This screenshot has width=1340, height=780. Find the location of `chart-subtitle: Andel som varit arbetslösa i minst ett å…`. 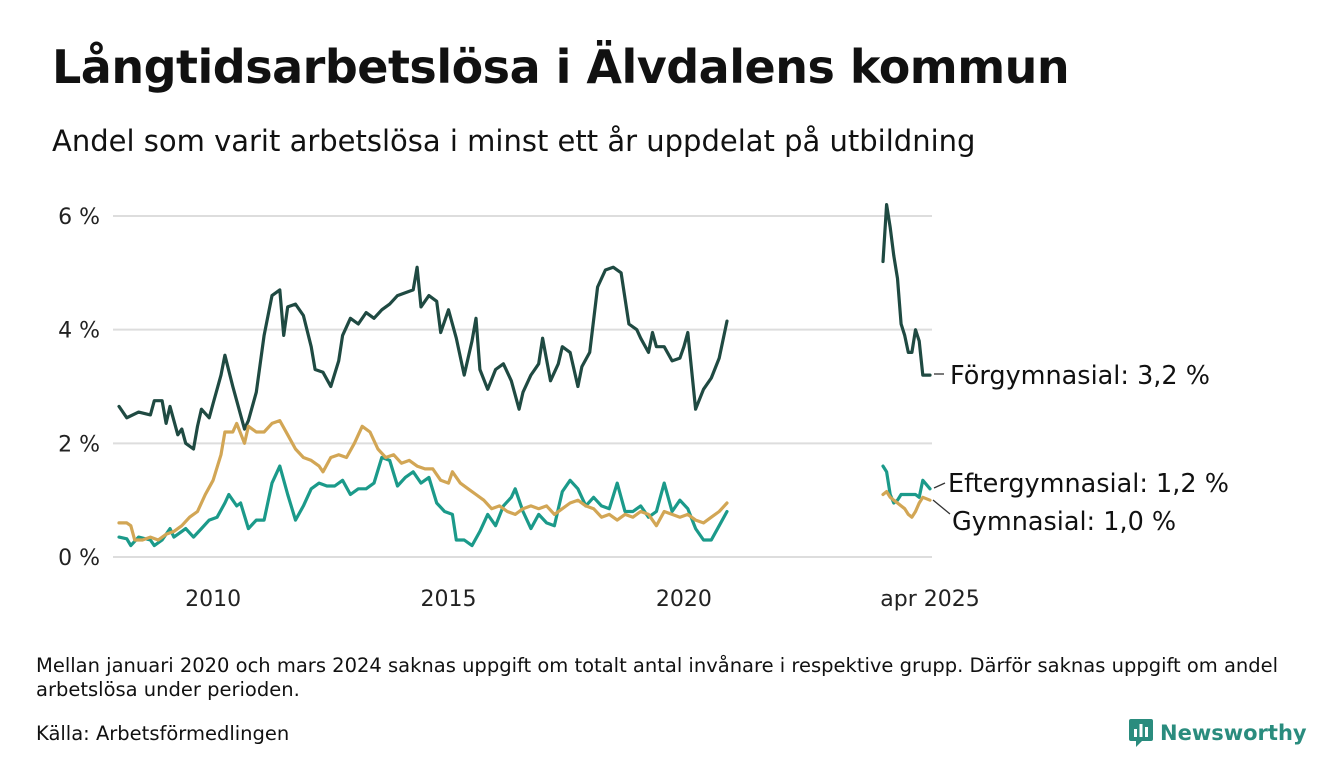

chart-subtitle: Andel som varit arbetslösa i minst ett å… is located at coordinates (514, 141).